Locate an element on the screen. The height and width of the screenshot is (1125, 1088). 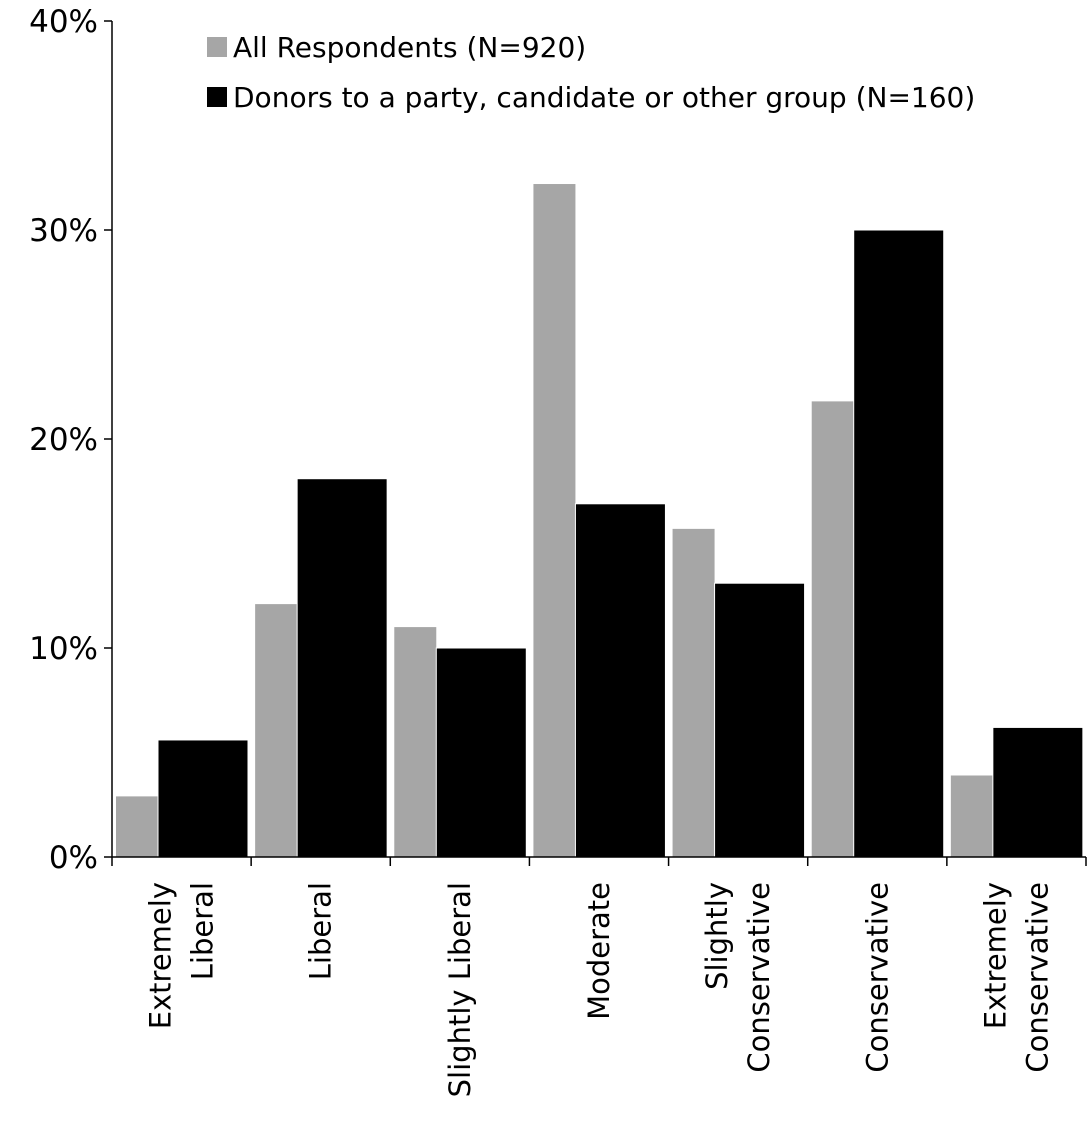
x-category-label: Slightly is located at coordinates (717, 936).